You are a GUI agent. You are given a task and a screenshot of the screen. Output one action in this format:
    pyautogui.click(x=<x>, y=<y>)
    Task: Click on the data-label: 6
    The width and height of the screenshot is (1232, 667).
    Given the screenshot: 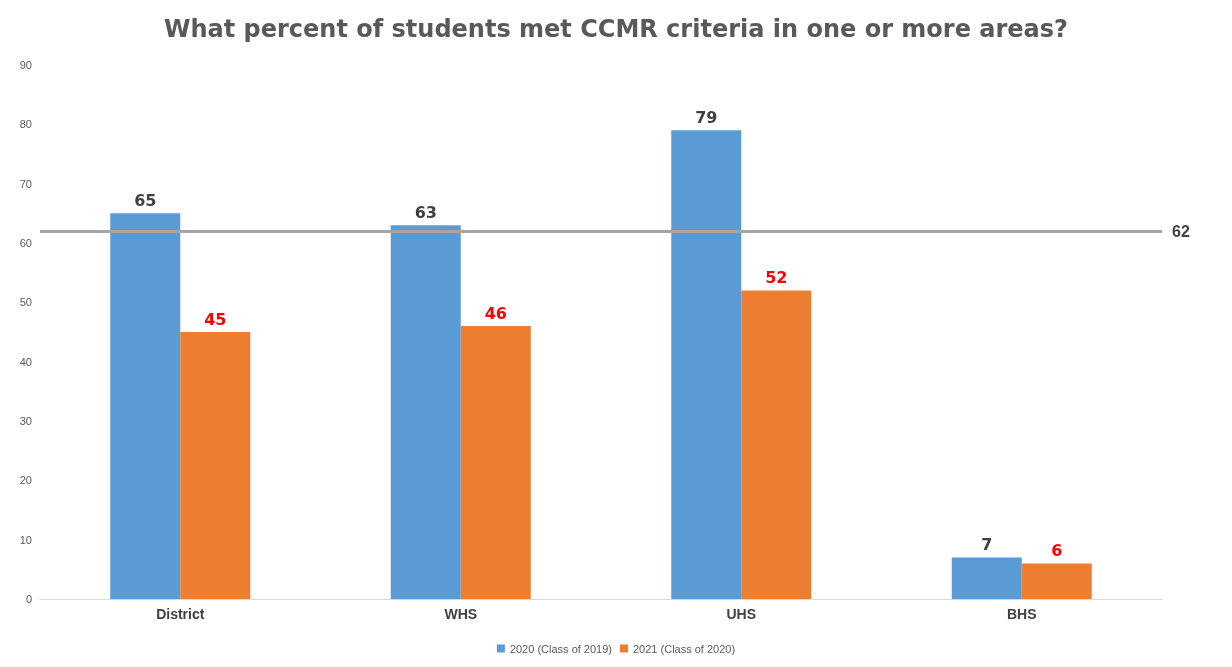 What is the action you would take?
    pyautogui.click(x=1057, y=550)
    